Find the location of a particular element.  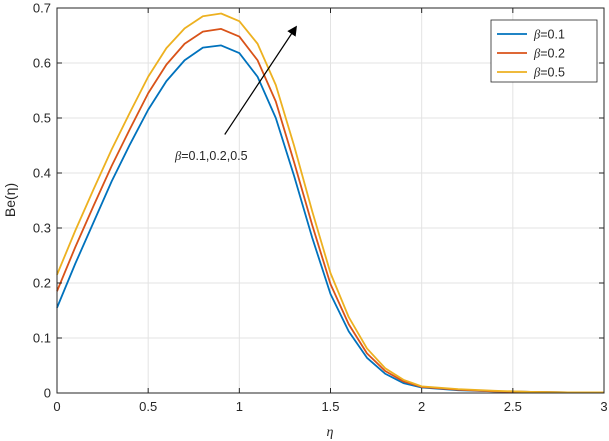

x-tick-label: 0.5 is located at coordinates (148, 406).